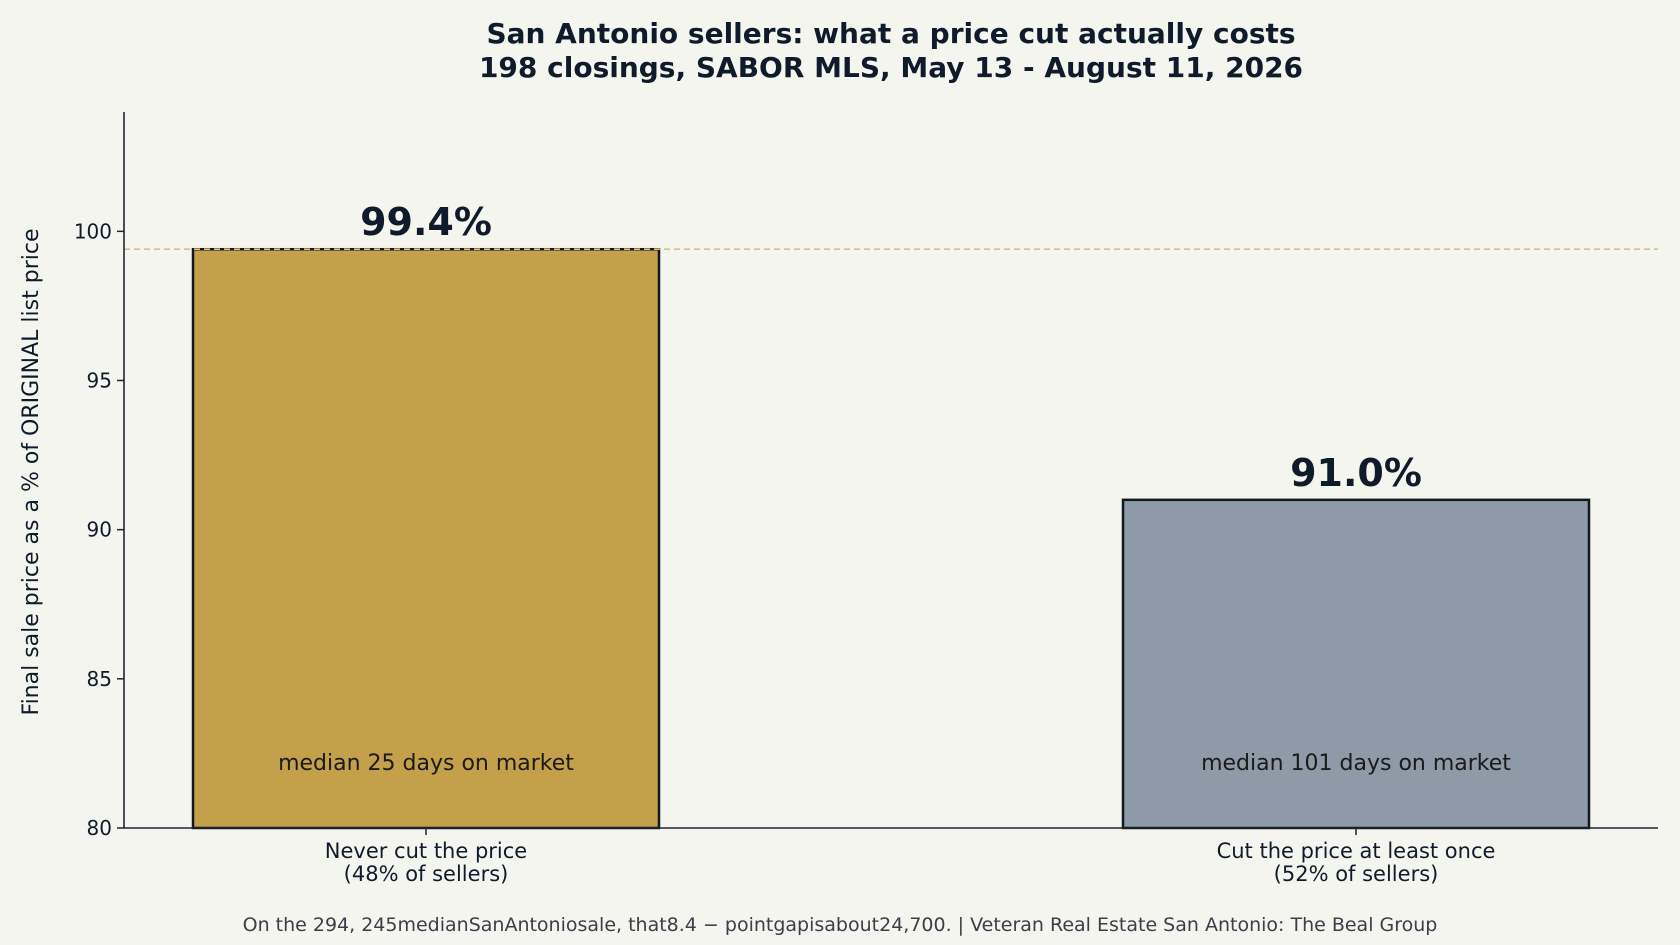  What do you see at coordinates (99, 679) in the screenshot?
I see `y-tick-label: 85` at bounding box center [99, 679].